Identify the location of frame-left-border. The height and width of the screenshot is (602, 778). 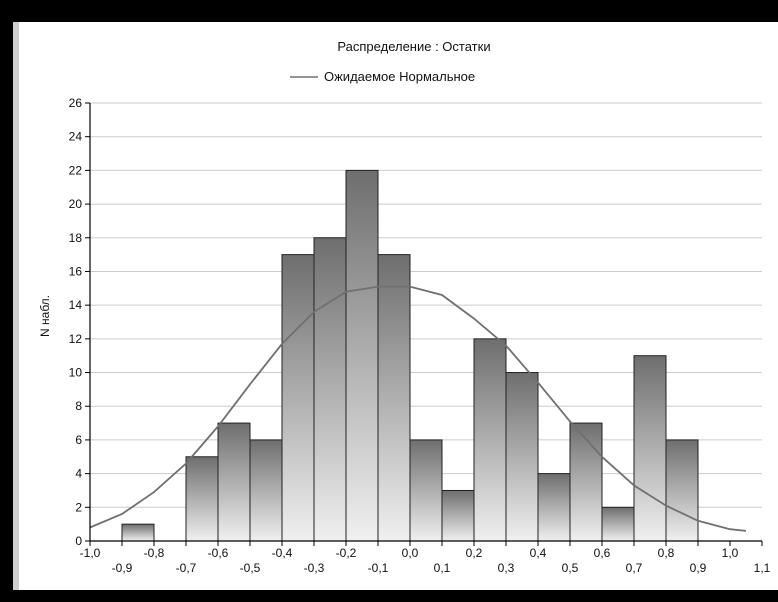
(6, 301).